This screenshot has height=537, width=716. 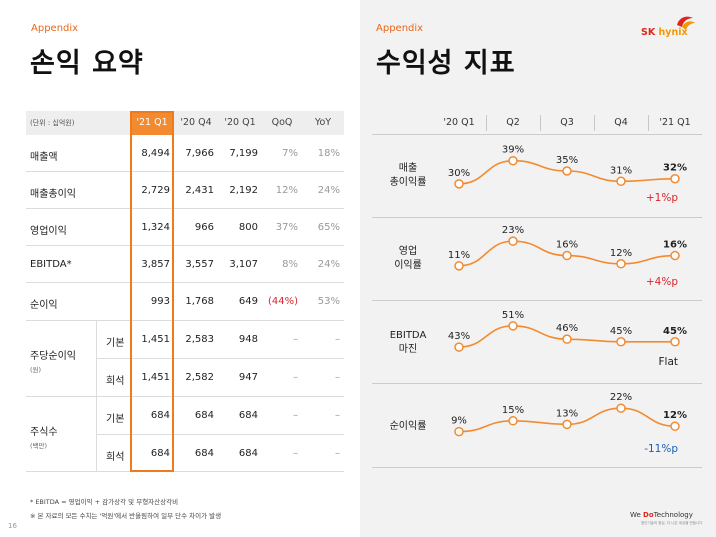 I want to click on table-cell: 3,557, so click(x=199, y=264).